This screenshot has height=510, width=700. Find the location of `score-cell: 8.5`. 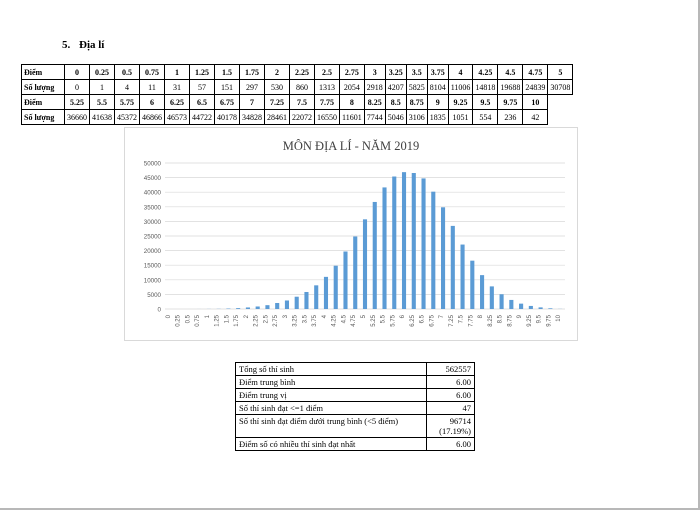

score-cell: 8.5 is located at coordinates (395, 102).